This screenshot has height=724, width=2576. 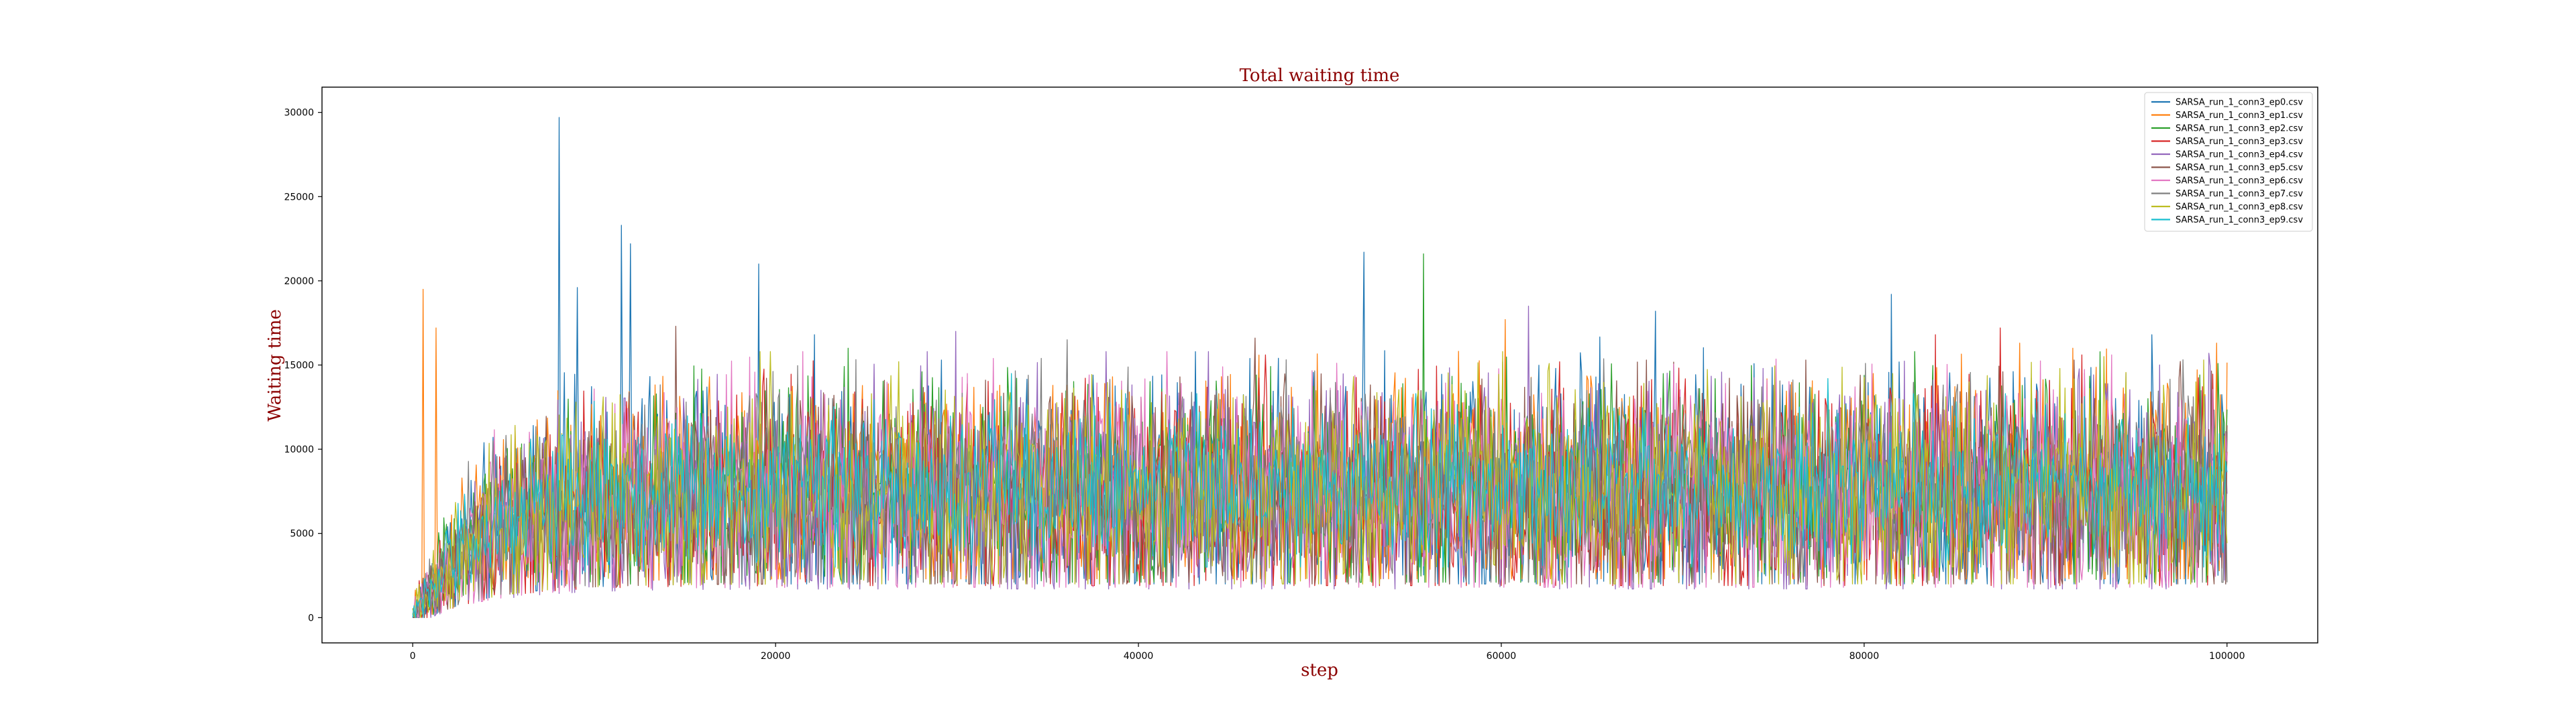 What do you see at coordinates (2239, 168) in the screenshot?
I see `legend-entry-label: SARSA_run_1_conn3_ep5.csv` at bounding box center [2239, 168].